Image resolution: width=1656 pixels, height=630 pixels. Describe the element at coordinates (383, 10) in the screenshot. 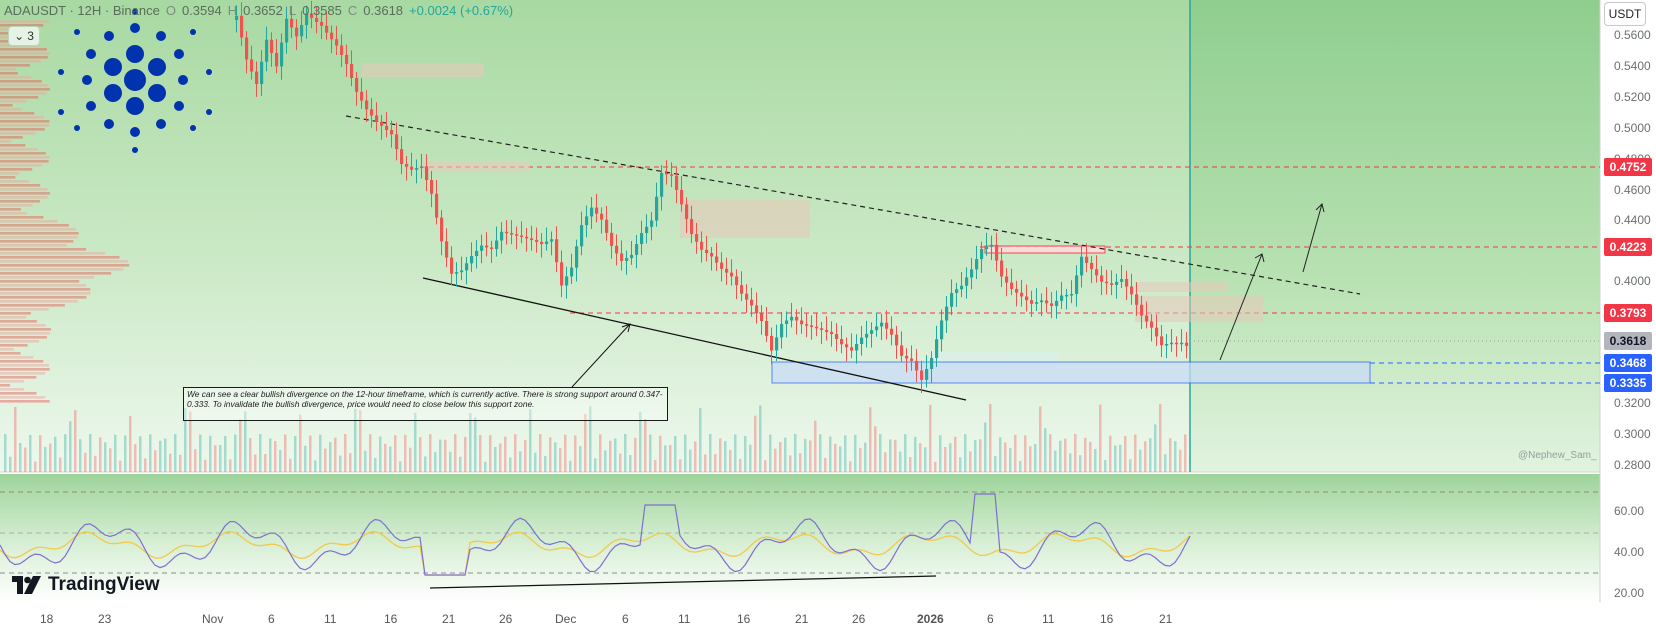

I see `close-value: 0.3618` at that location.